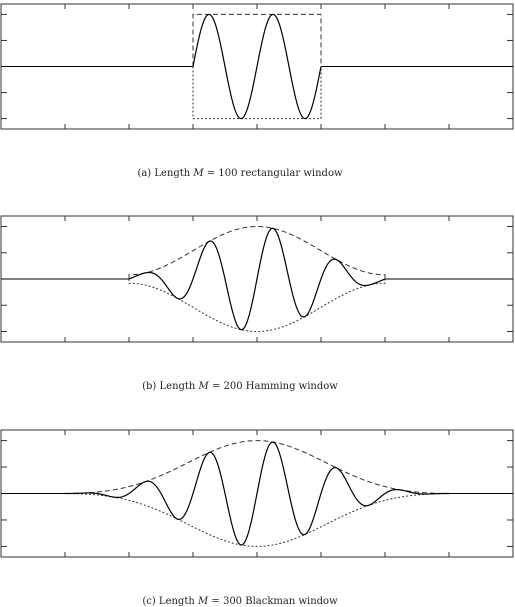 The width and height of the screenshot is (515, 607). Describe the element at coordinates (240, 386) in the screenshot. I see `caption-b: (b) Length M = 200 Hamming window` at that location.